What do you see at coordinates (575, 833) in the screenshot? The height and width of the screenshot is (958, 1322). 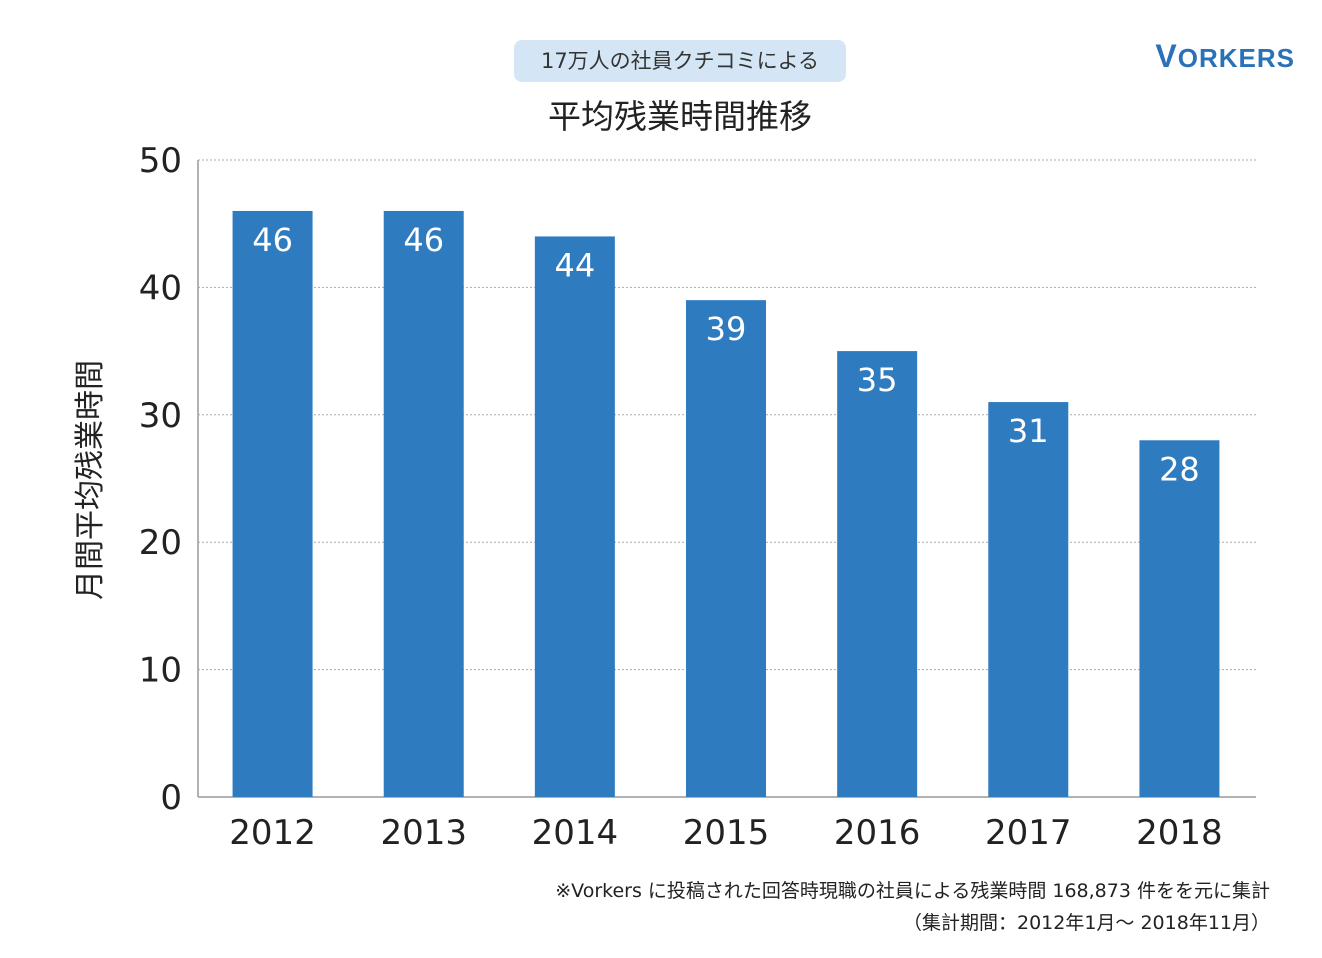 I see `x-tick-label: 2014` at bounding box center [575, 833].